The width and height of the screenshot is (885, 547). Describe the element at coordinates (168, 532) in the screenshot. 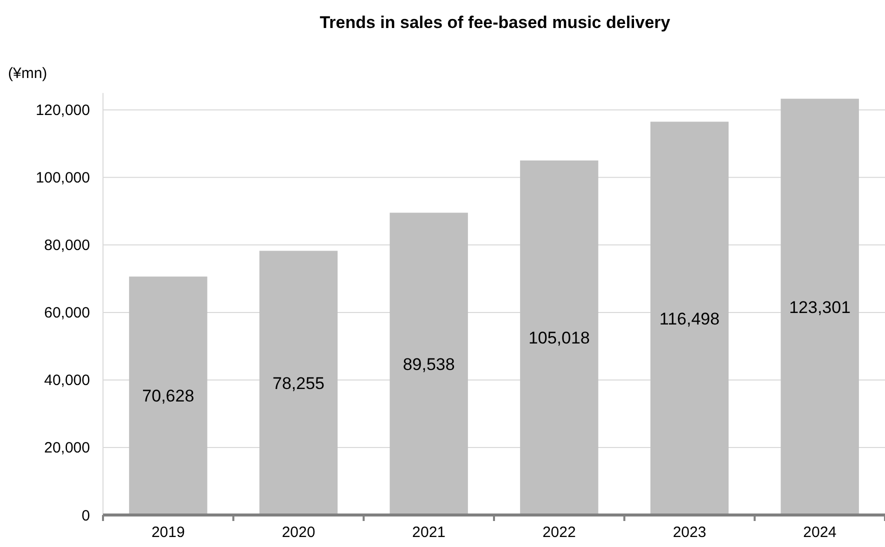

I see `x-tick-label: 2019` at that location.